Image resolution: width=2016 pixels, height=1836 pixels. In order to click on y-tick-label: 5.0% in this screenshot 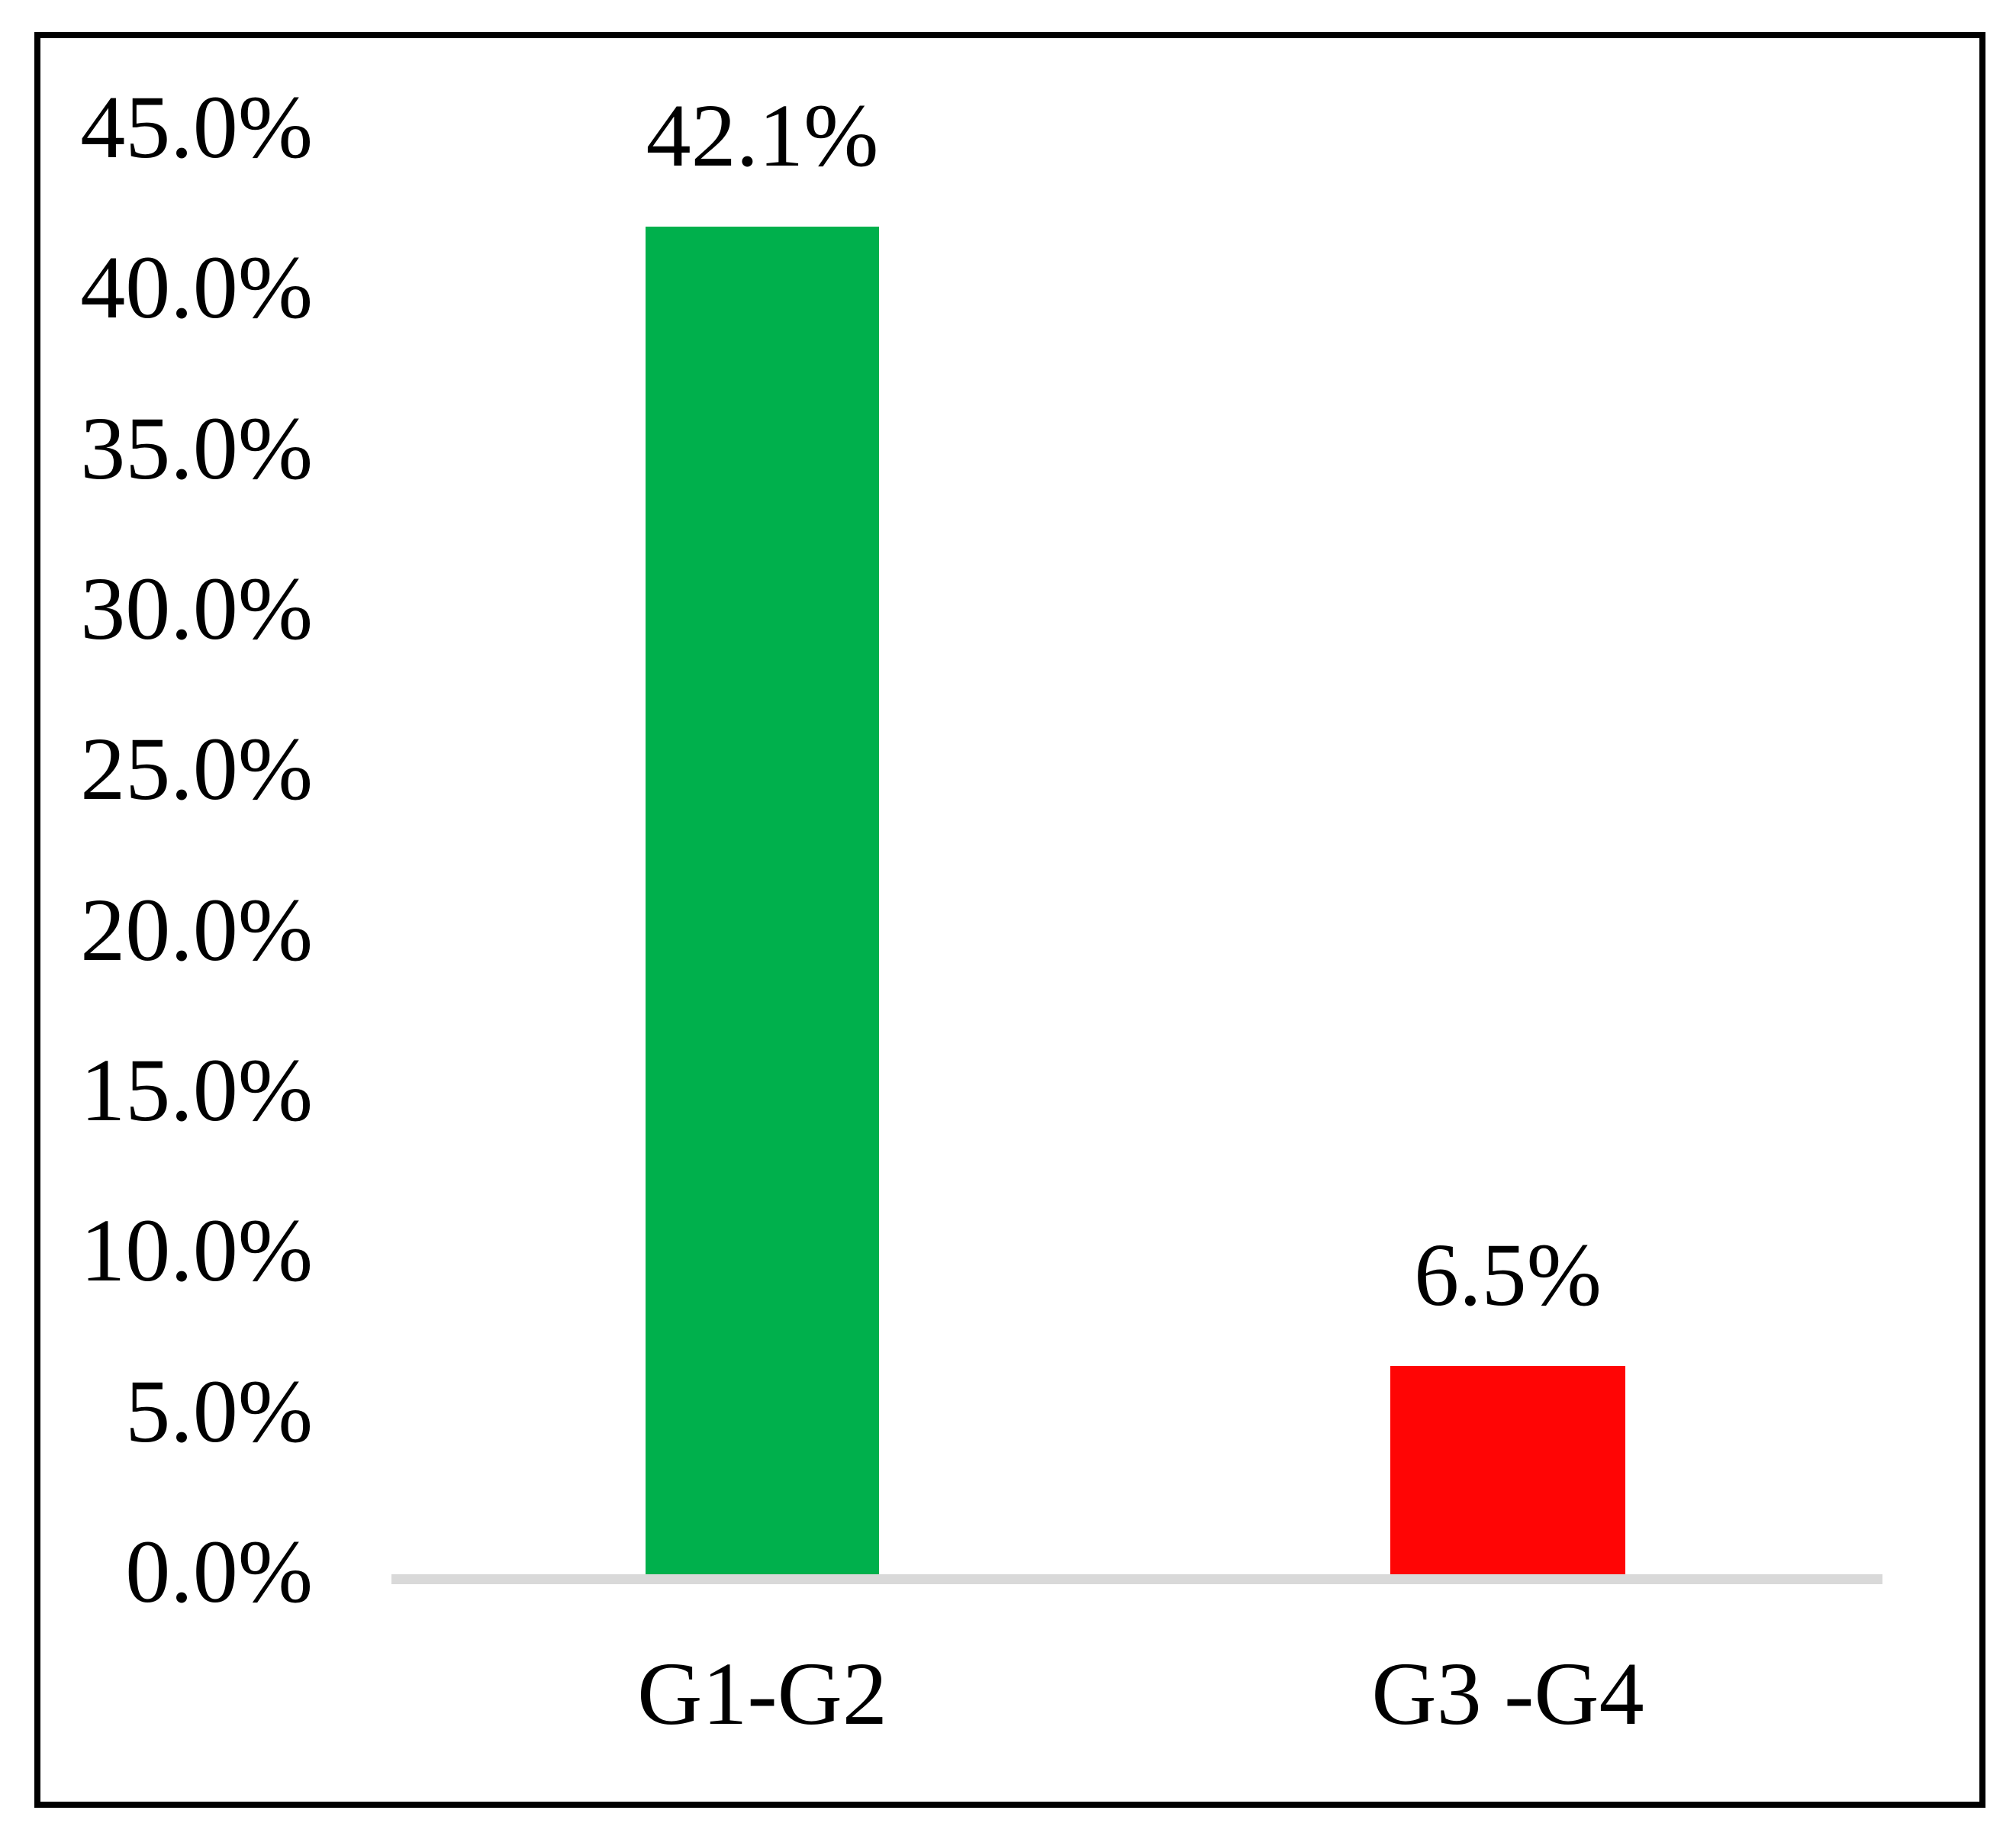, I will do `click(219, 1411)`.